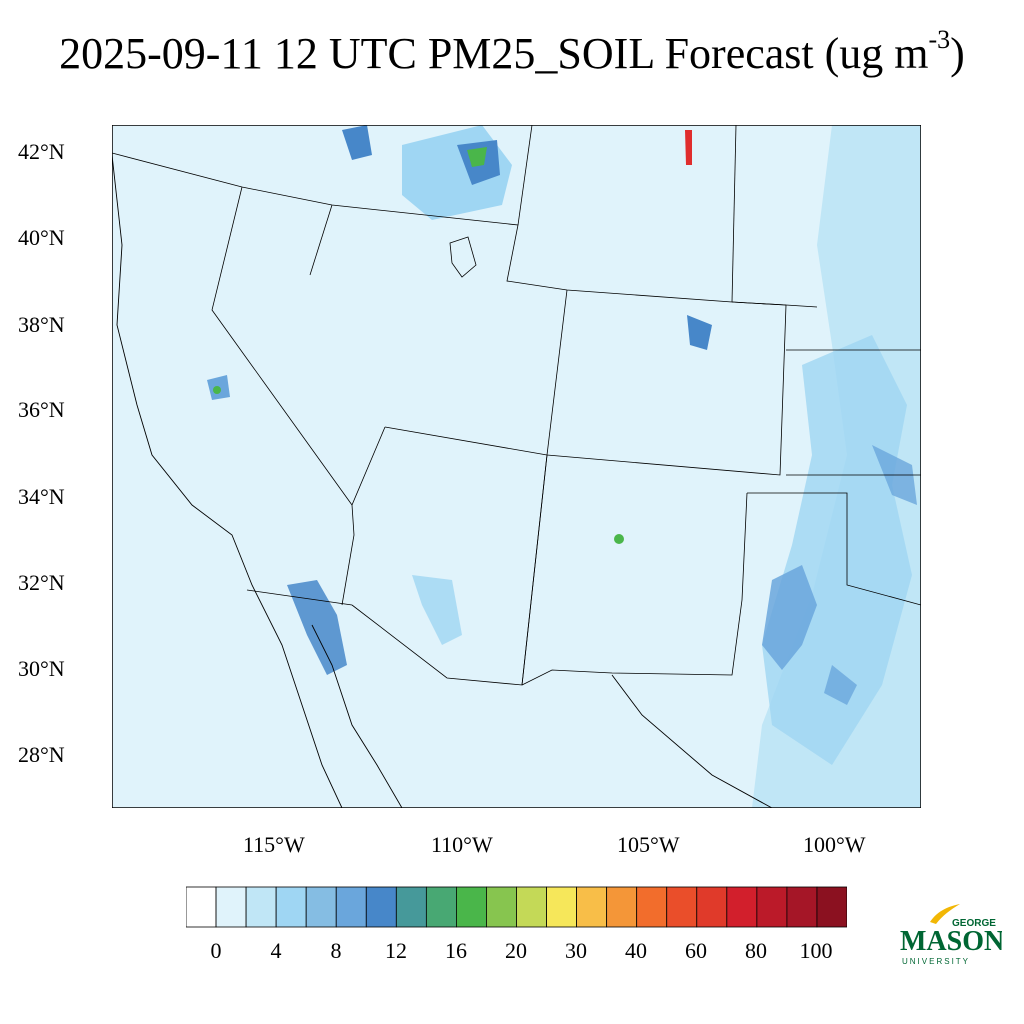 The height and width of the screenshot is (1024, 1024). I want to click on colorbar-label: 60, so click(696, 950).